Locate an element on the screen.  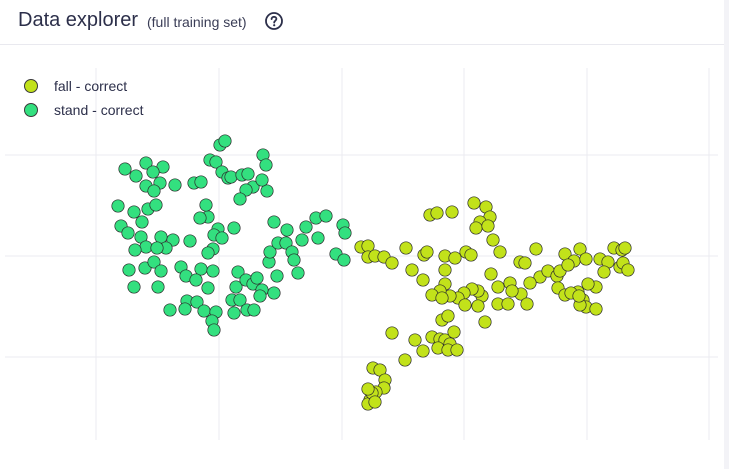
scrollbar-track is located at coordinates (726, 234).